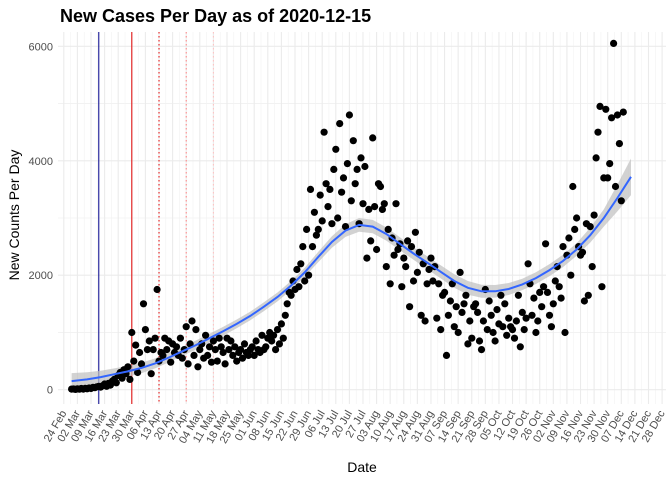 This screenshot has width=672, height=480. What do you see at coordinates (216, 16) in the screenshot?
I see `chart-title: New Cases Per Day as of 2020-12-15` at bounding box center [216, 16].